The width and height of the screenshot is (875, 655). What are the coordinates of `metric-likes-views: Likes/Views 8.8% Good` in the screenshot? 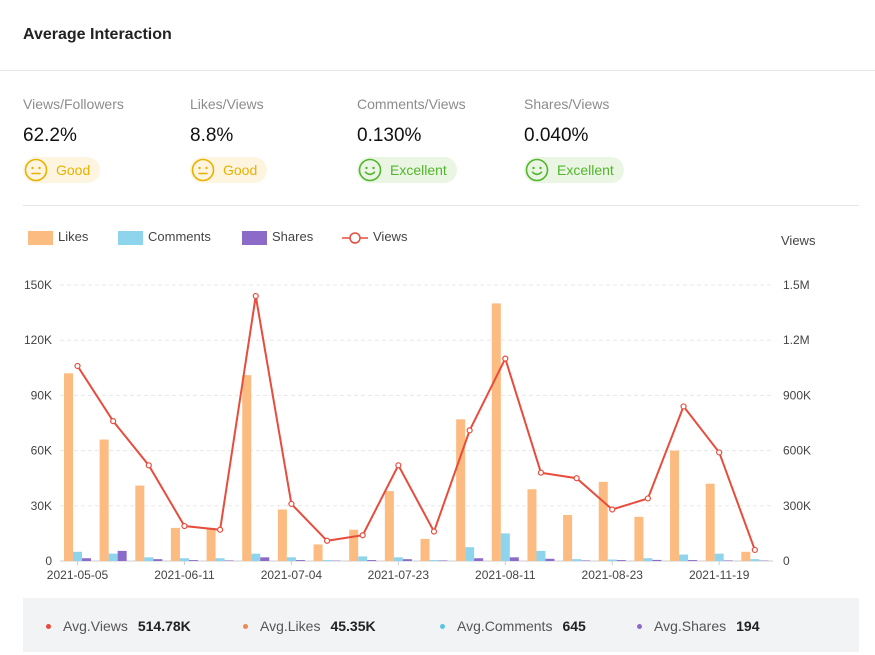 It's located at (270, 141).